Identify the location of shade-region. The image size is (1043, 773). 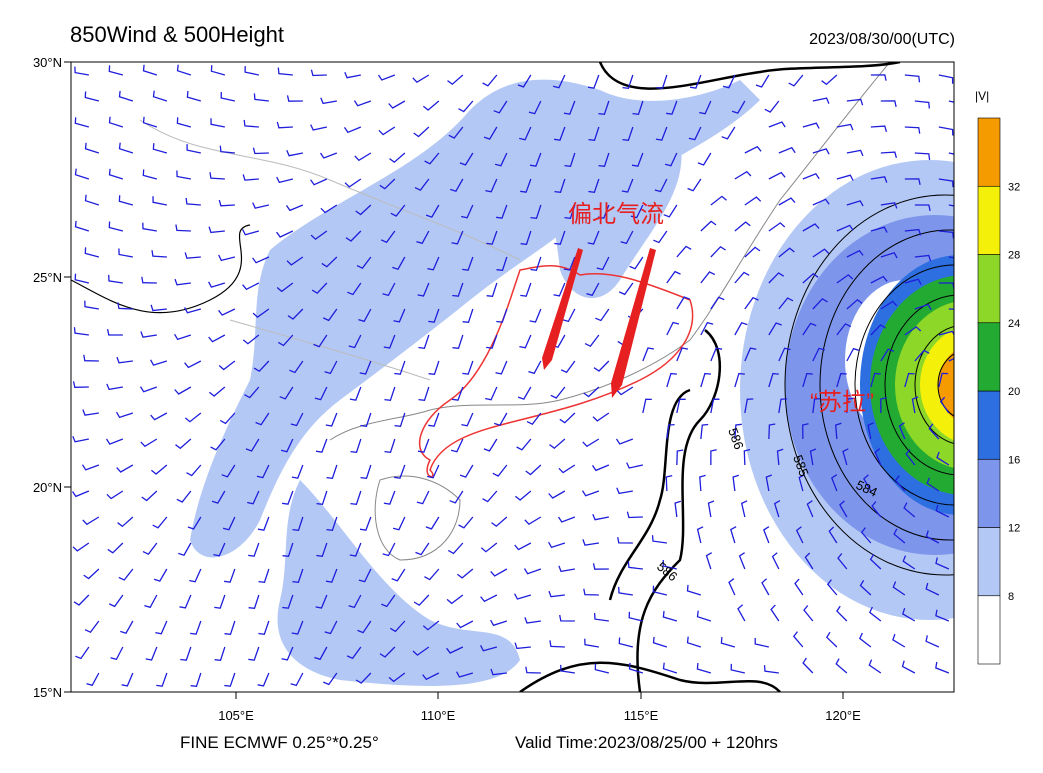
(615, 205).